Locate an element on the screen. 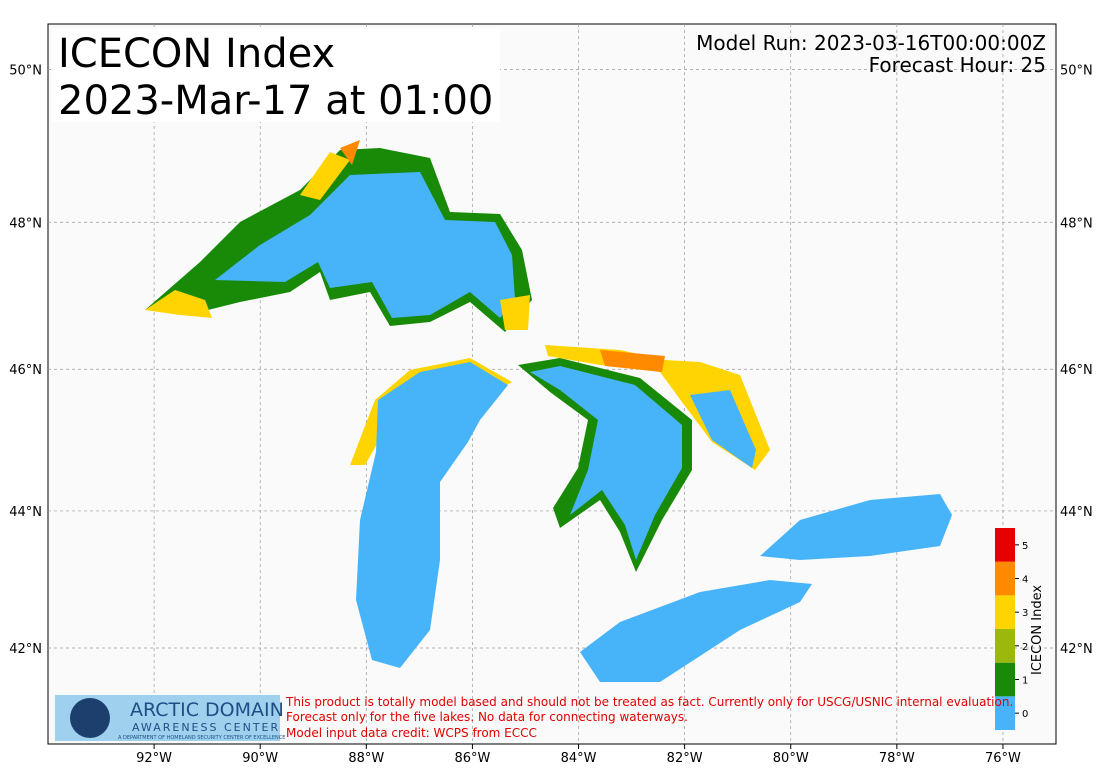  logo-globe is located at coordinates (90, 718).